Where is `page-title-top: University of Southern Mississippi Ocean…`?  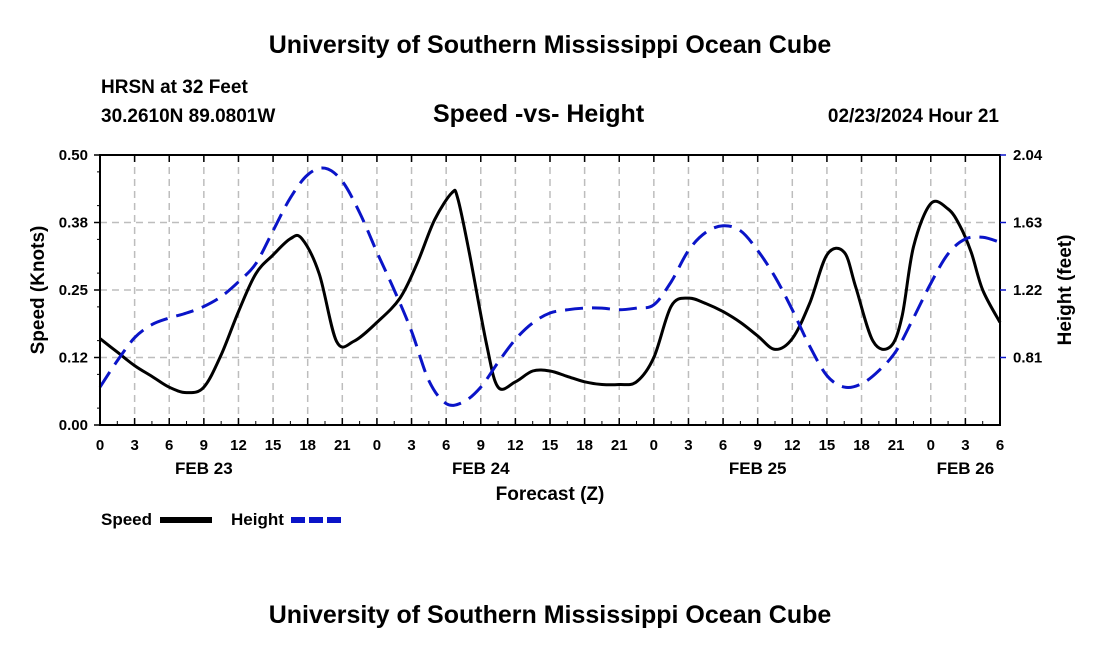 page-title-top: University of Southern Mississippi Ocean… is located at coordinates (550, 45).